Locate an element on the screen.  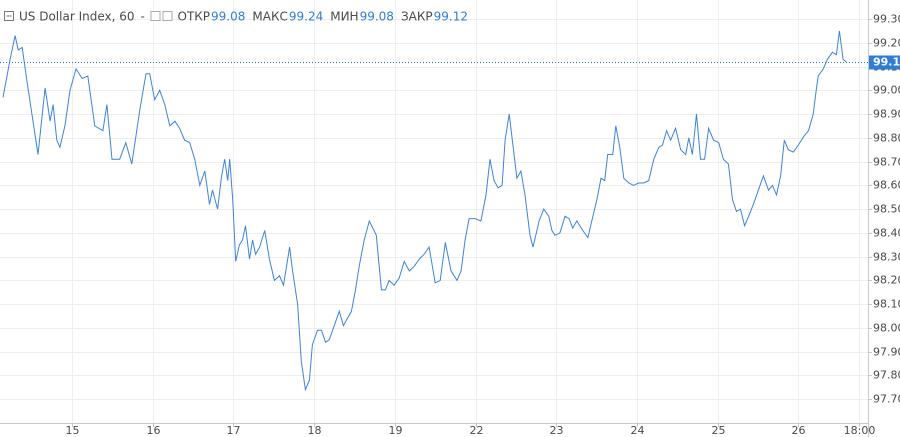
last-price-box is located at coordinates (884, 62).